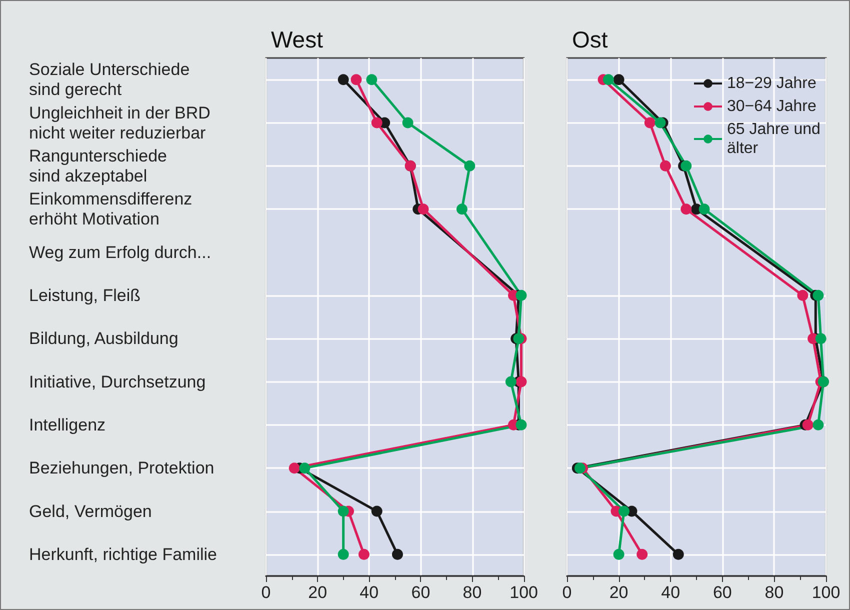 This screenshot has width=850, height=610. What do you see at coordinates (90, 511) in the screenshot?
I see `y-tick-label: Geld, Vermögen` at bounding box center [90, 511].